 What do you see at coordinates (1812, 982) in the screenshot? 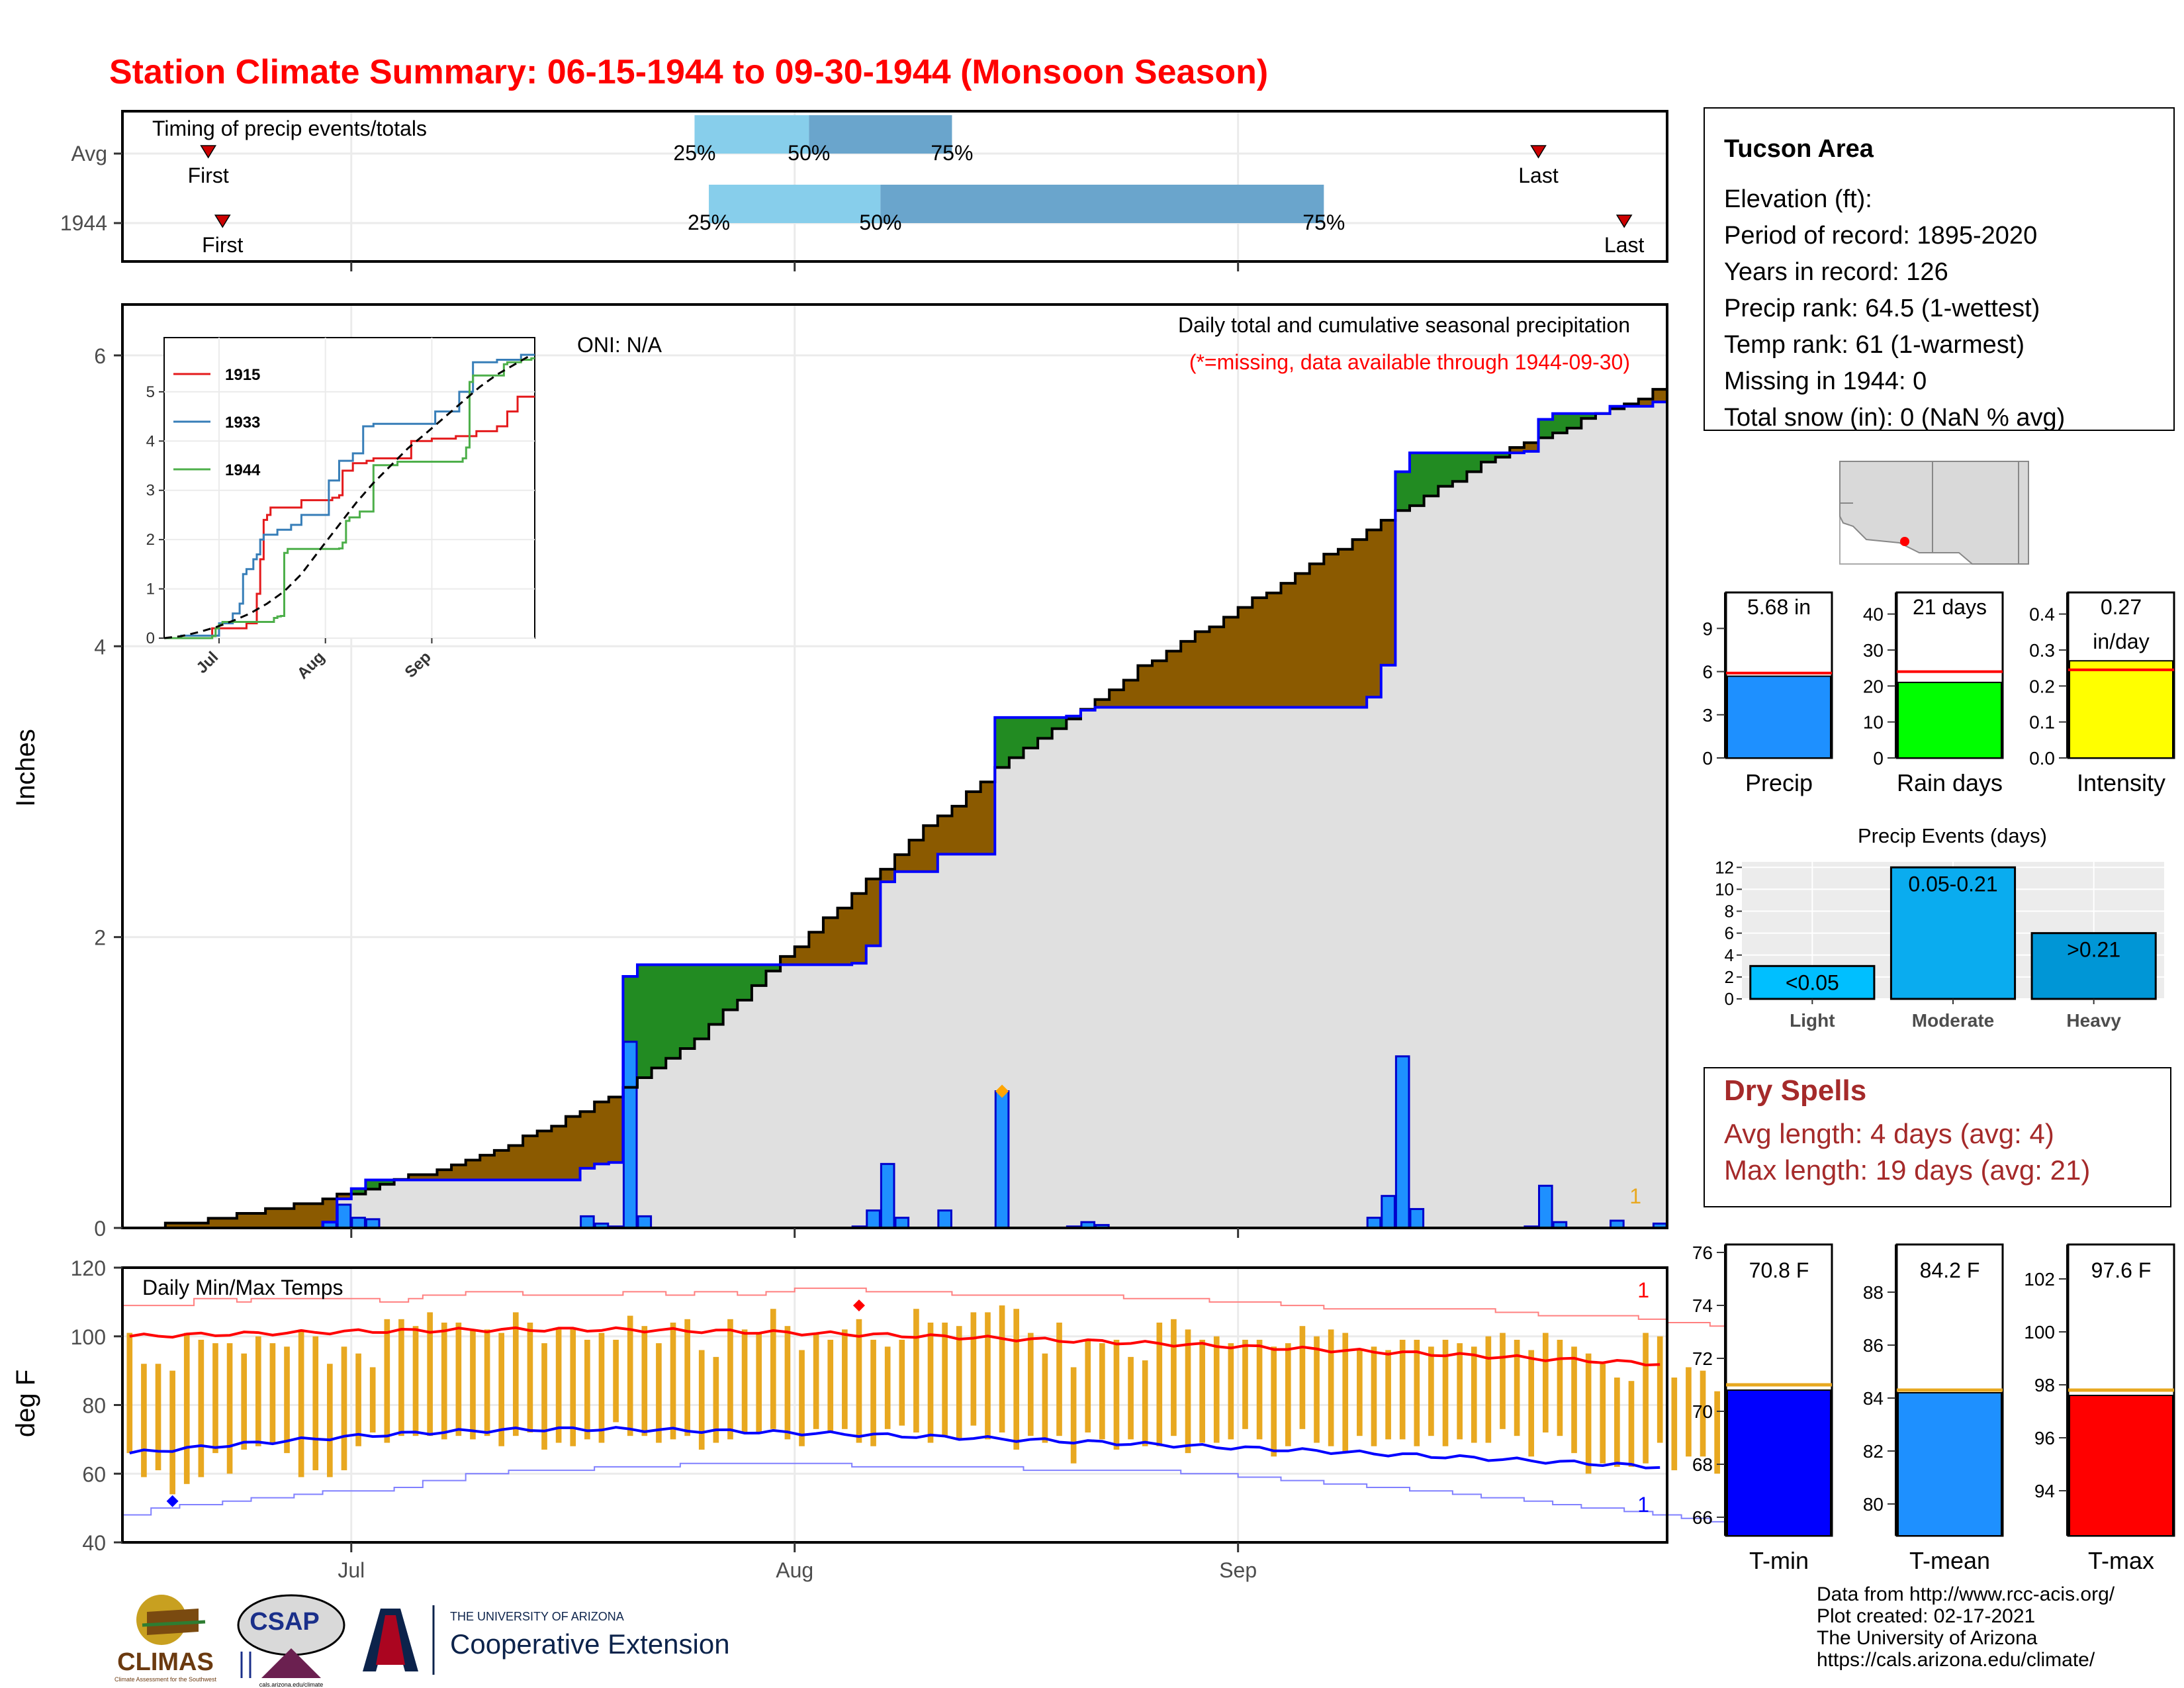
I see `events-bar-label: <0.05` at bounding box center [1812, 982].